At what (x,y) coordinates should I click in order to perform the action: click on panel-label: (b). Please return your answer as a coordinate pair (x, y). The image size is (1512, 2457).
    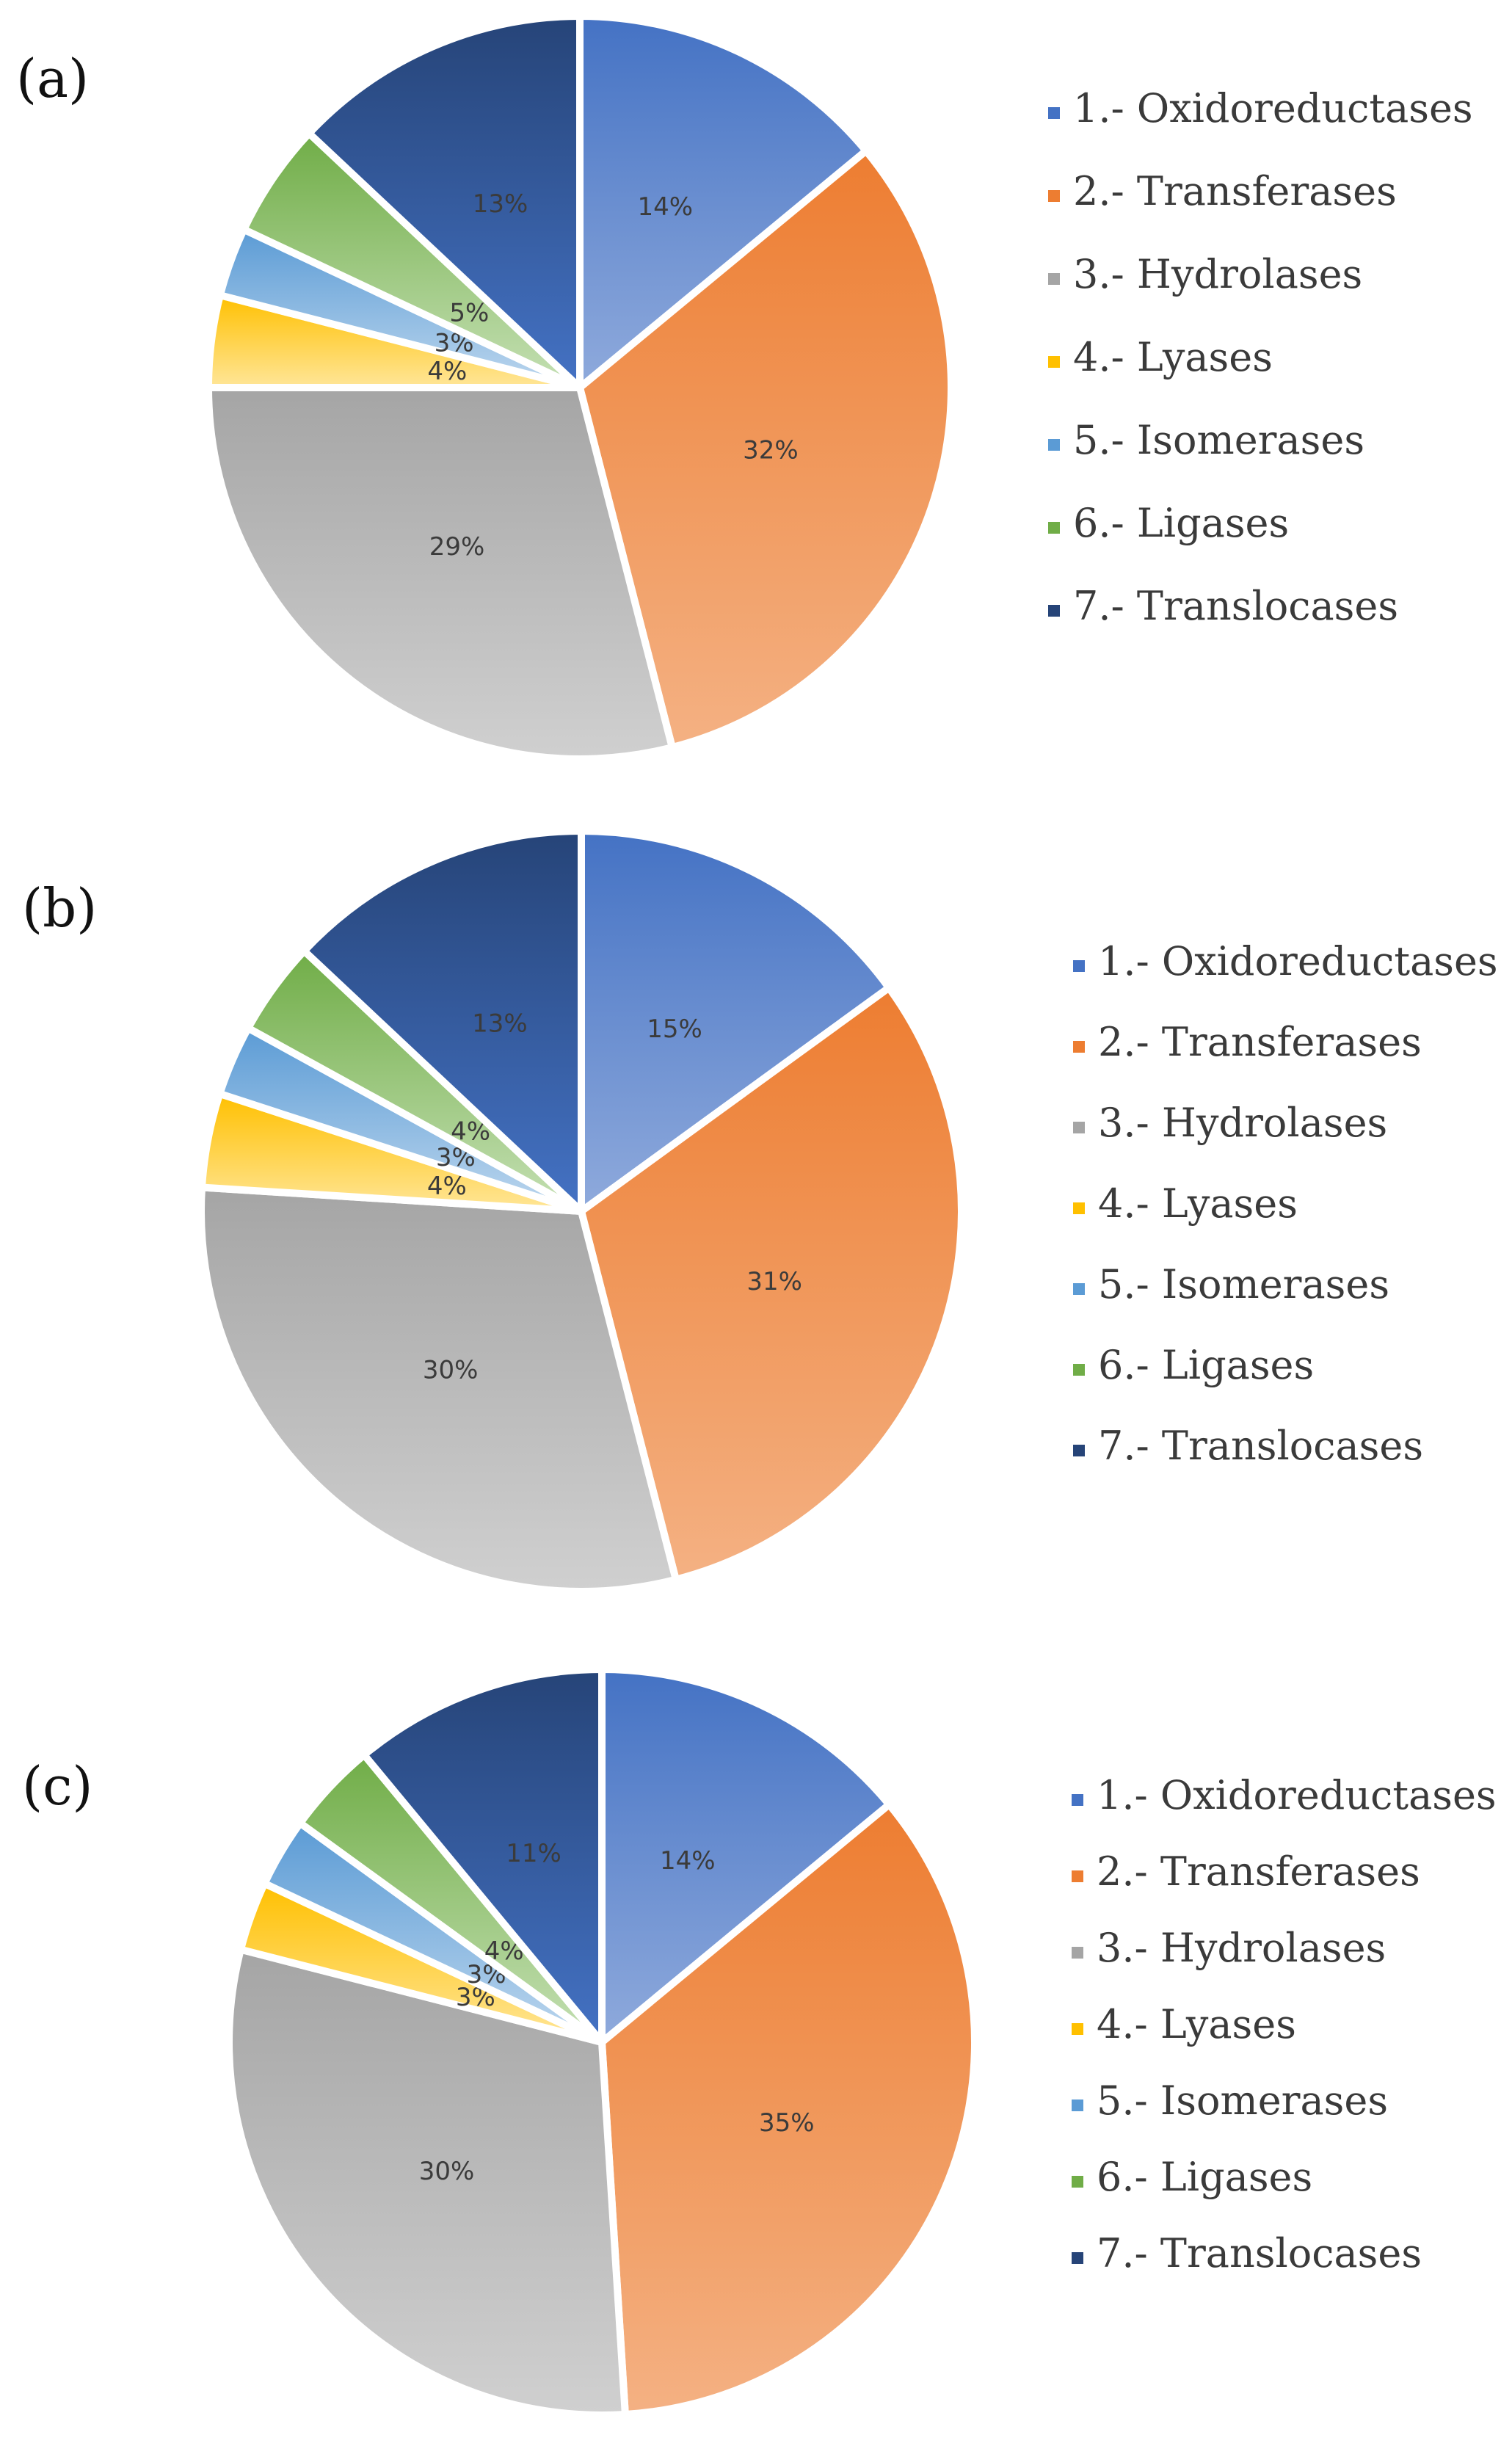
    Looking at the image, I should click on (59, 908).